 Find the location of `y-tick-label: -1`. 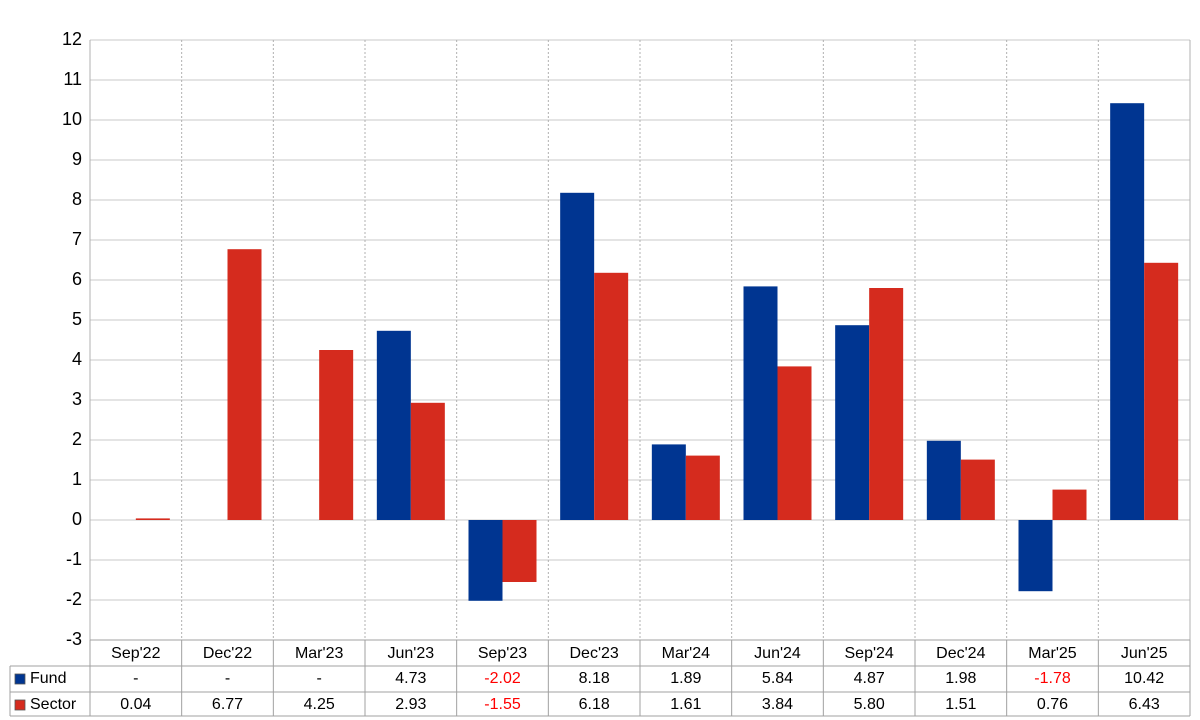

y-tick-label: -1 is located at coordinates (74, 559).